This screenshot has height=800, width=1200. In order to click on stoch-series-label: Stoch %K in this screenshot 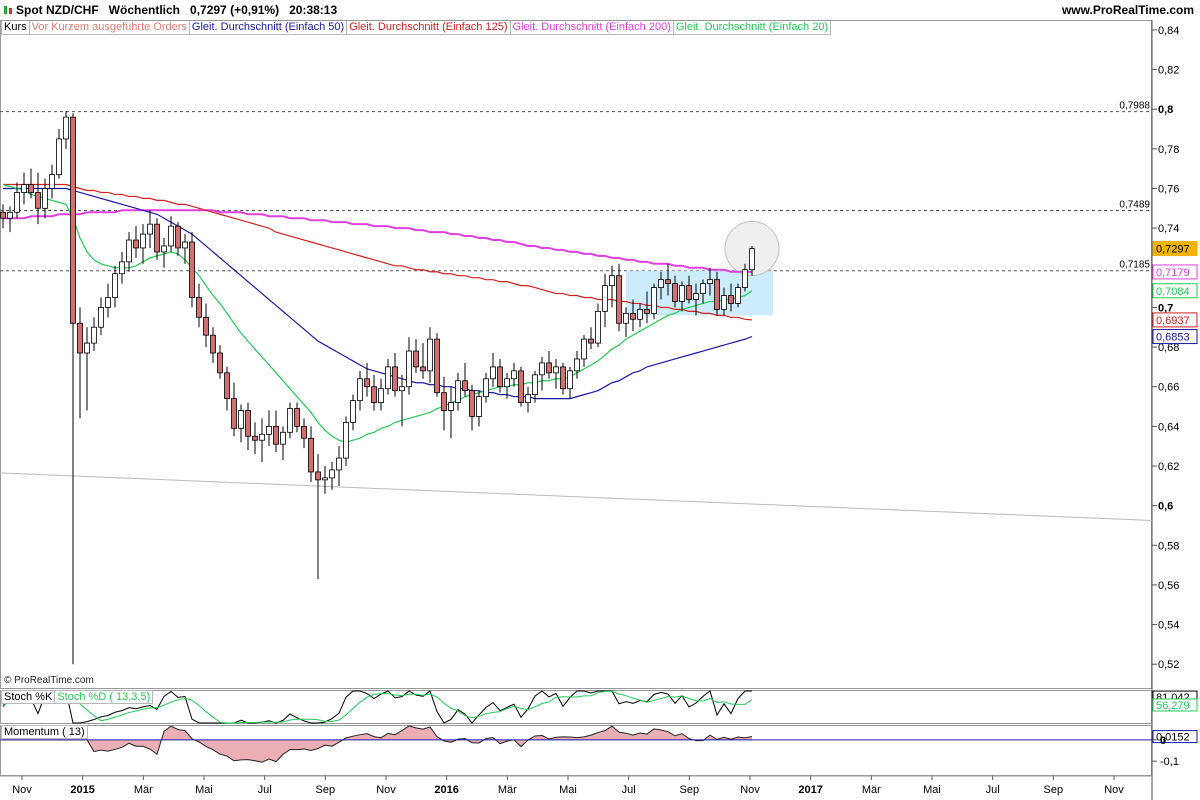, I will do `click(28, 697)`.